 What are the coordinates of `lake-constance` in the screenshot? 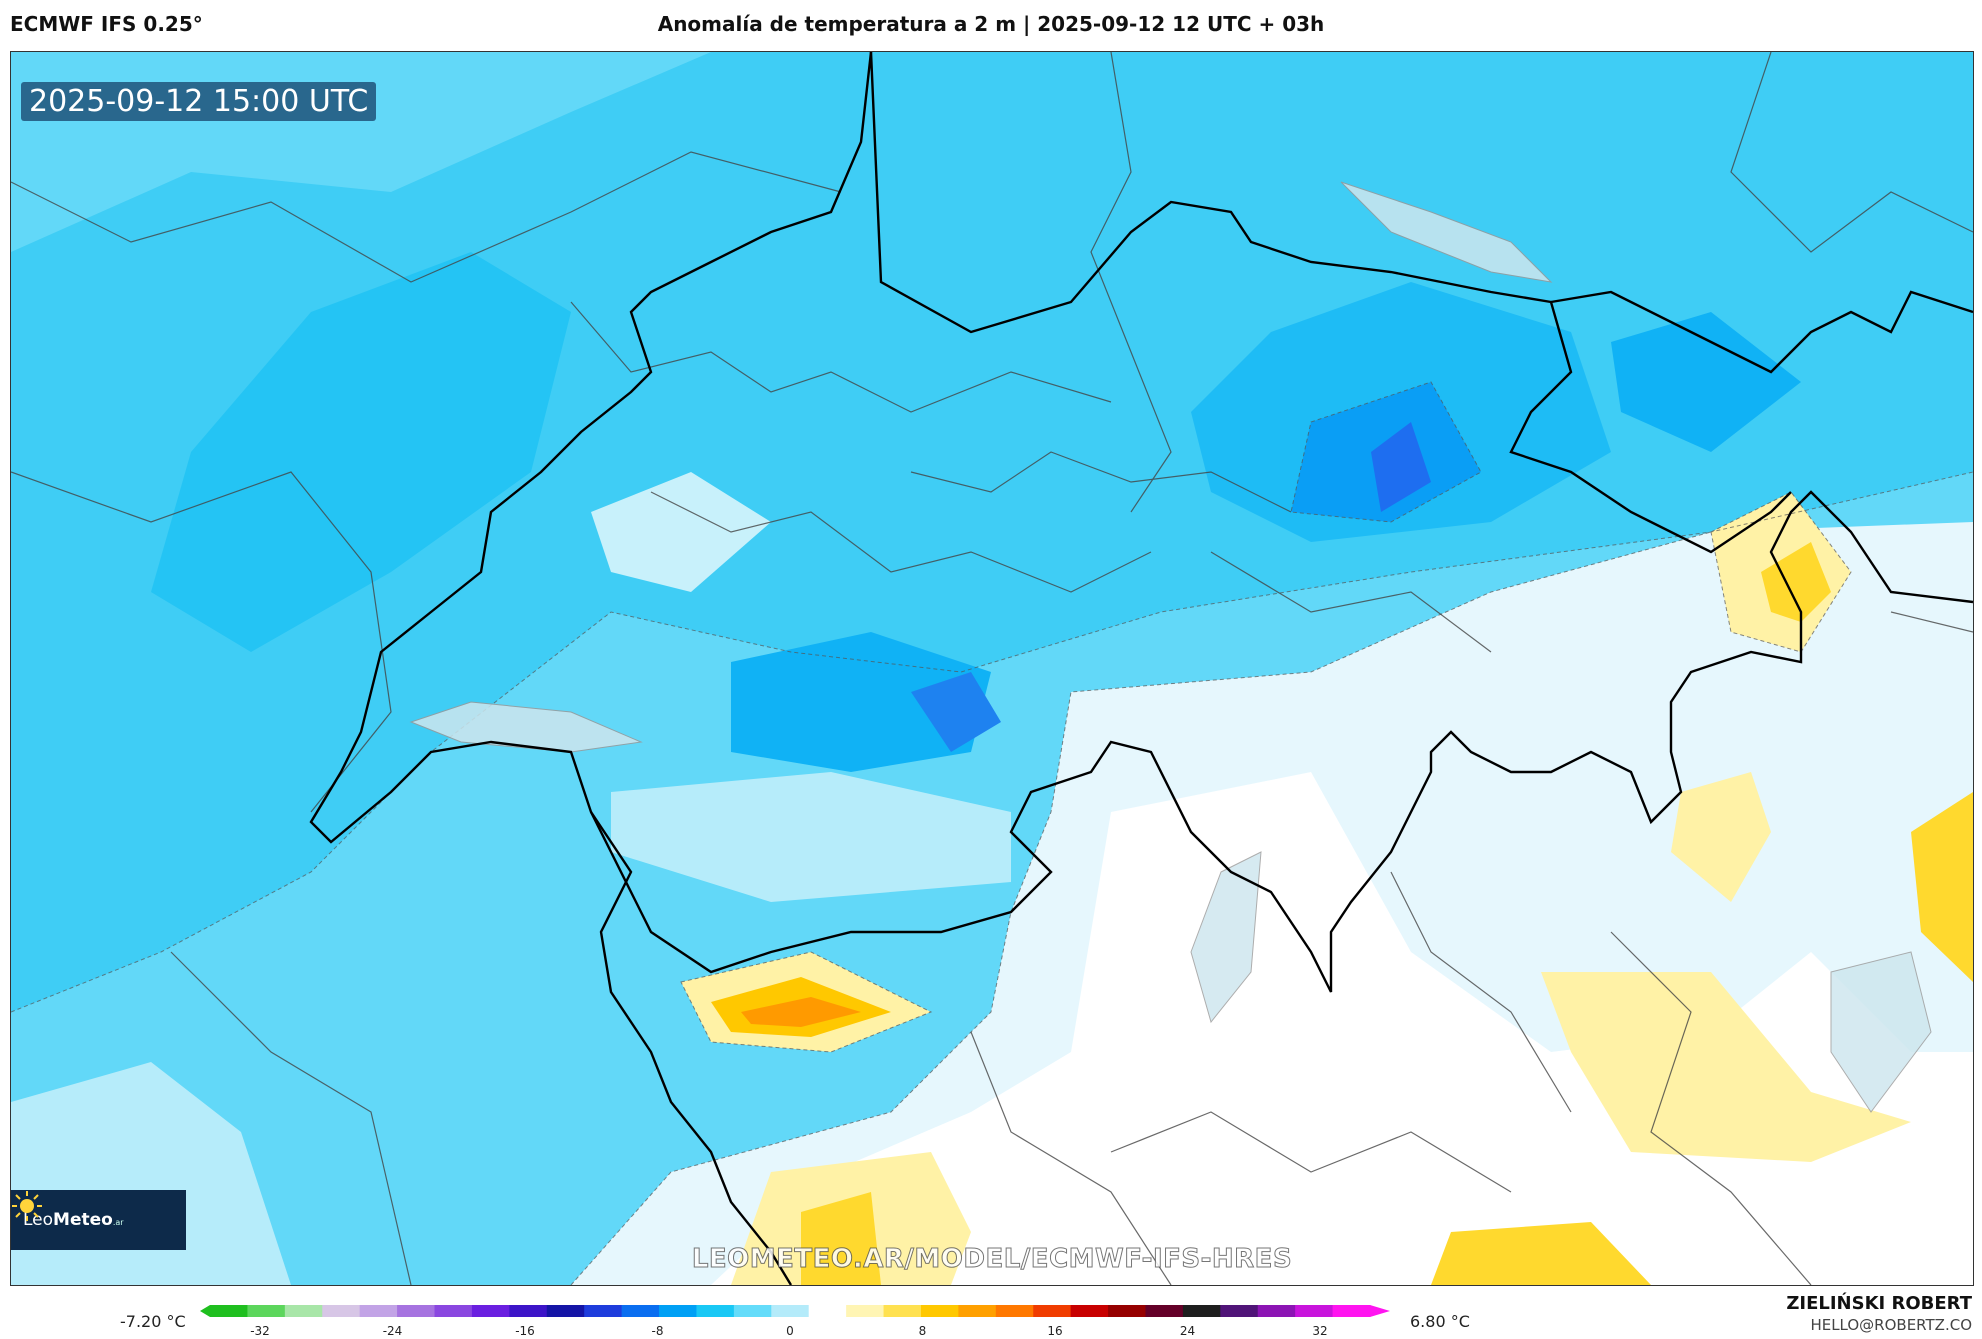 It's located at (1446, 232).